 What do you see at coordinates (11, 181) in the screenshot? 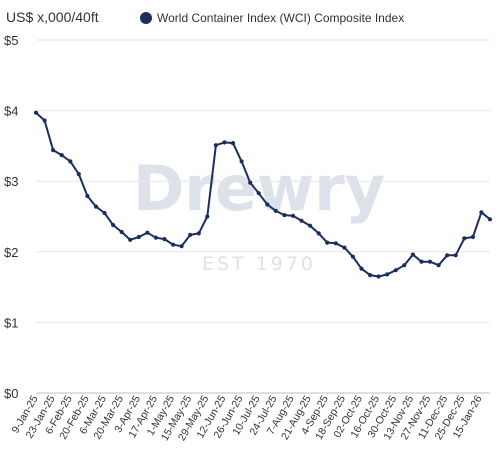
I see `y-tick-label: $3` at bounding box center [11, 181].